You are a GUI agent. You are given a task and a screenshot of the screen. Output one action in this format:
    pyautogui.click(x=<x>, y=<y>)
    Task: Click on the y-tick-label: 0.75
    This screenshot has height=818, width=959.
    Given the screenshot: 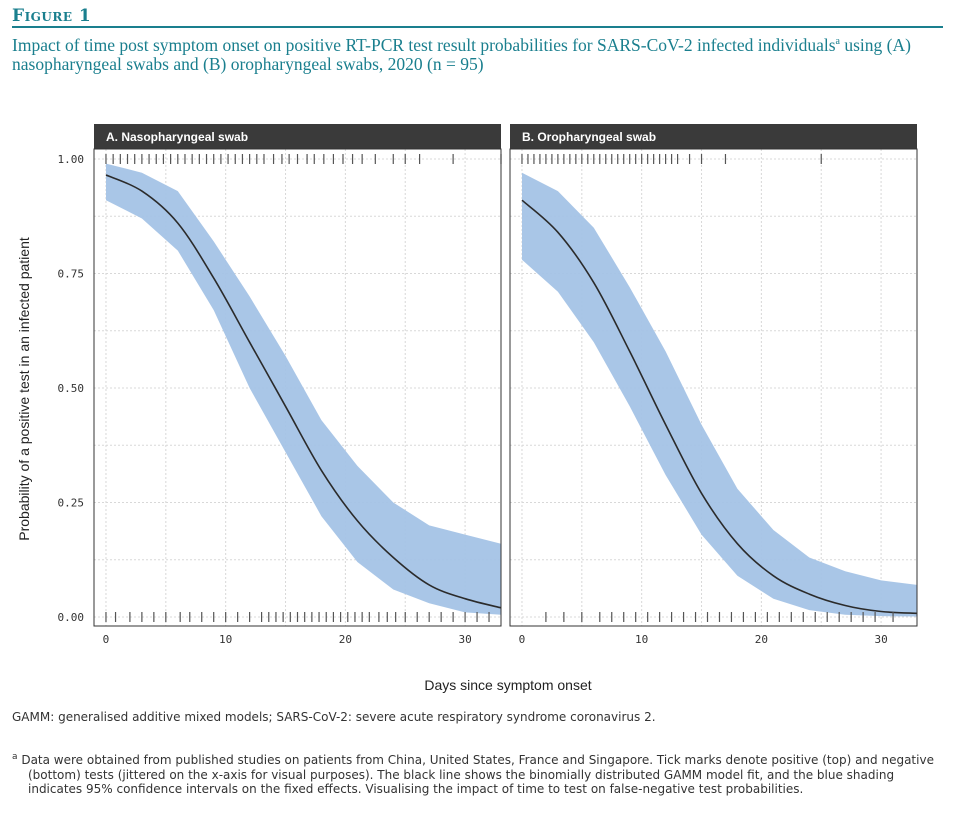 What is the action you would take?
    pyautogui.click(x=71, y=274)
    